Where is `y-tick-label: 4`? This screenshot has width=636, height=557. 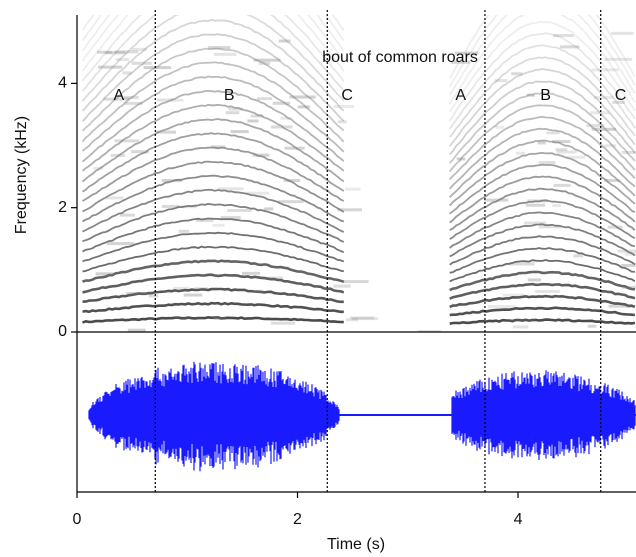
y-tick-label: 4 is located at coordinates (62, 83).